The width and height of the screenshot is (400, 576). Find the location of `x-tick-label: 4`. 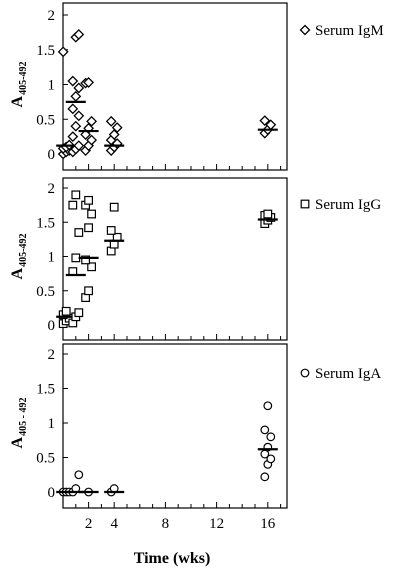

x-tick-label: 4 is located at coordinates (114, 524).